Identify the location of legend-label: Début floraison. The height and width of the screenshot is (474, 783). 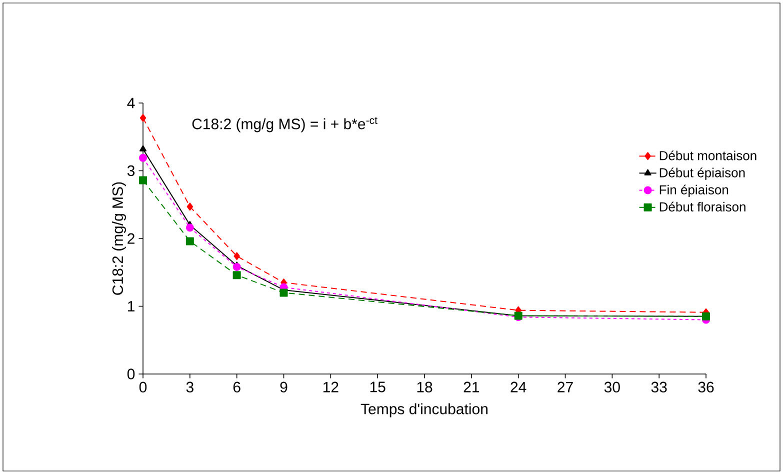
(703, 207).